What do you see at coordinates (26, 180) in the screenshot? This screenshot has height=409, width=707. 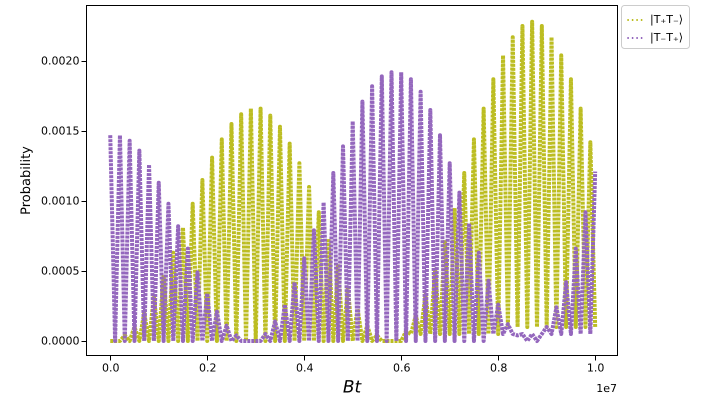 I see `y-axis-title: Probability` at bounding box center [26, 180].